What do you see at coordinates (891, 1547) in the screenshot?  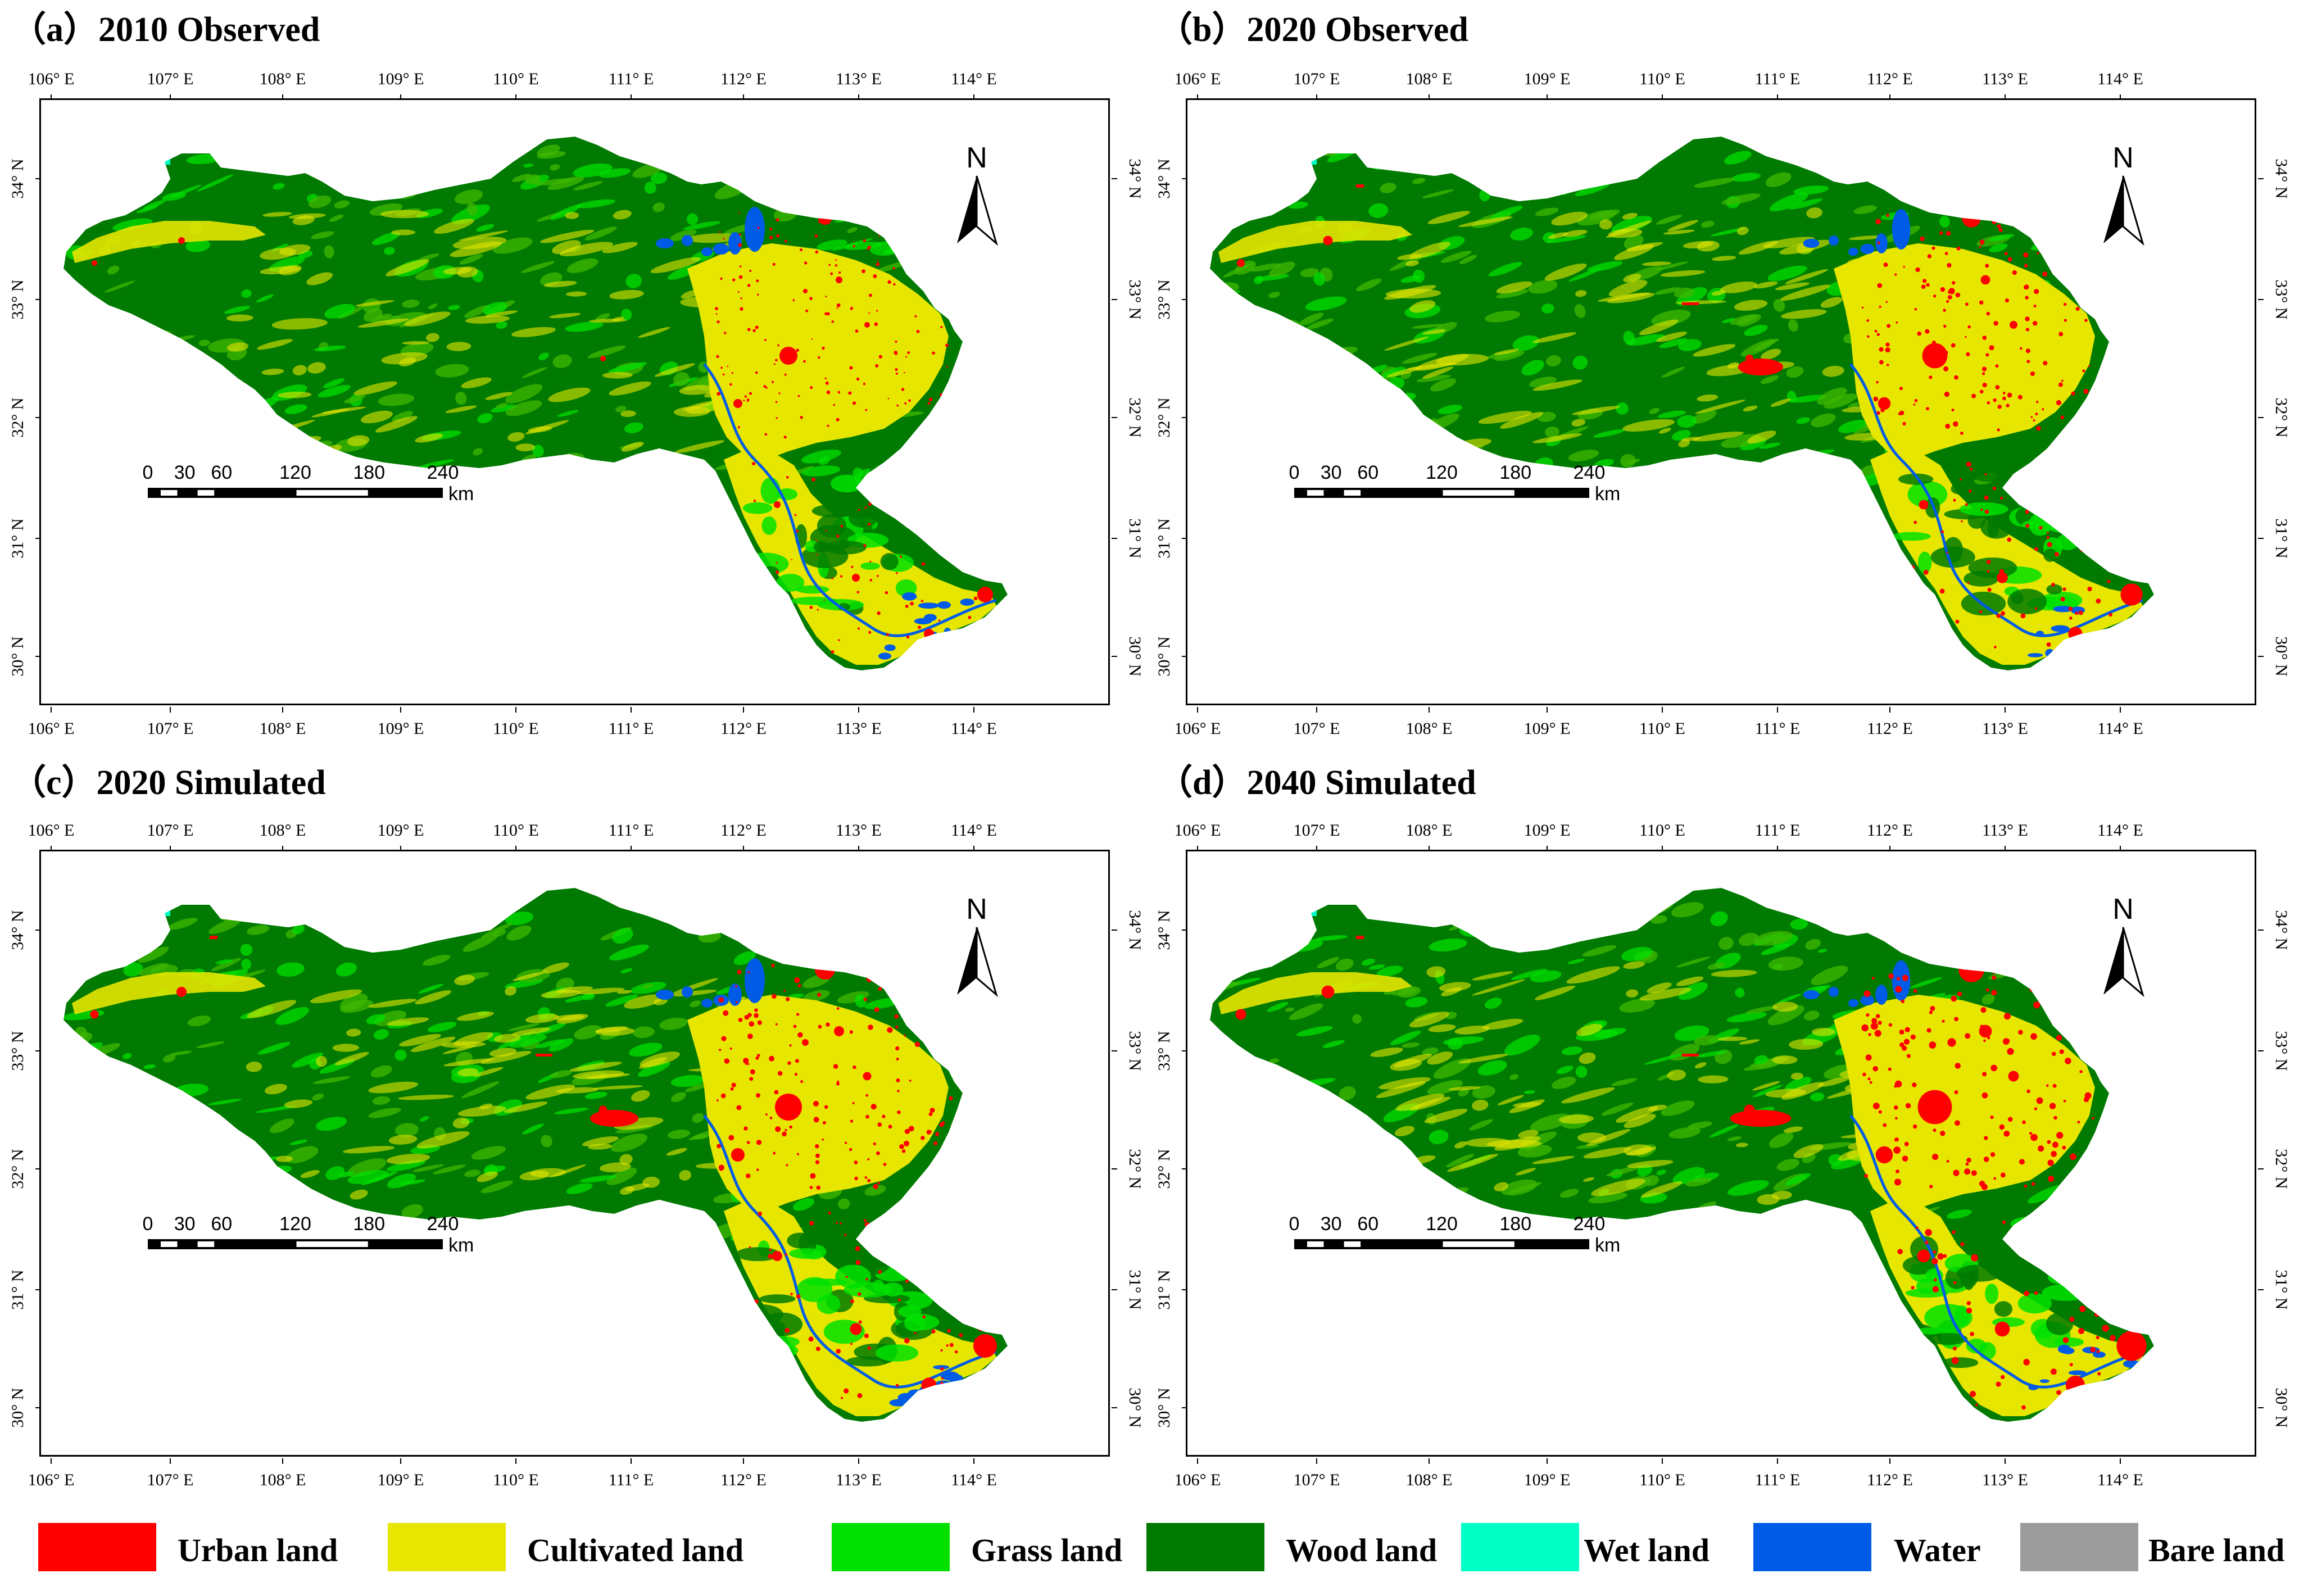 I see `legend-swatch-grass` at bounding box center [891, 1547].